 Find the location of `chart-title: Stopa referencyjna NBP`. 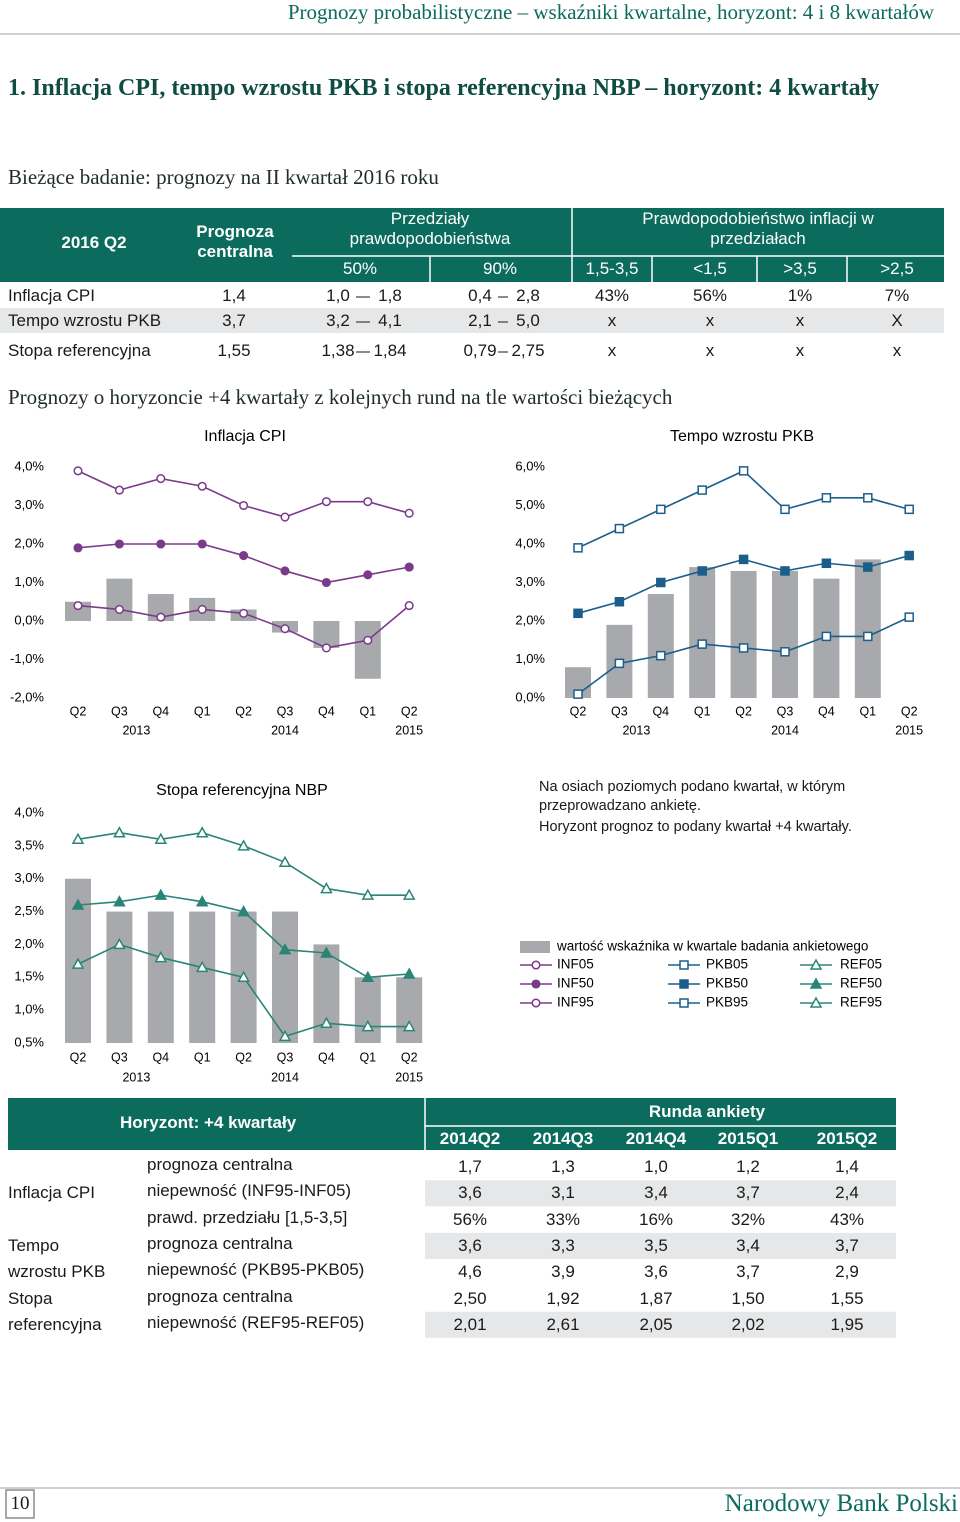

chart-title: Stopa referencyjna NBP is located at coordinates (242, 790).